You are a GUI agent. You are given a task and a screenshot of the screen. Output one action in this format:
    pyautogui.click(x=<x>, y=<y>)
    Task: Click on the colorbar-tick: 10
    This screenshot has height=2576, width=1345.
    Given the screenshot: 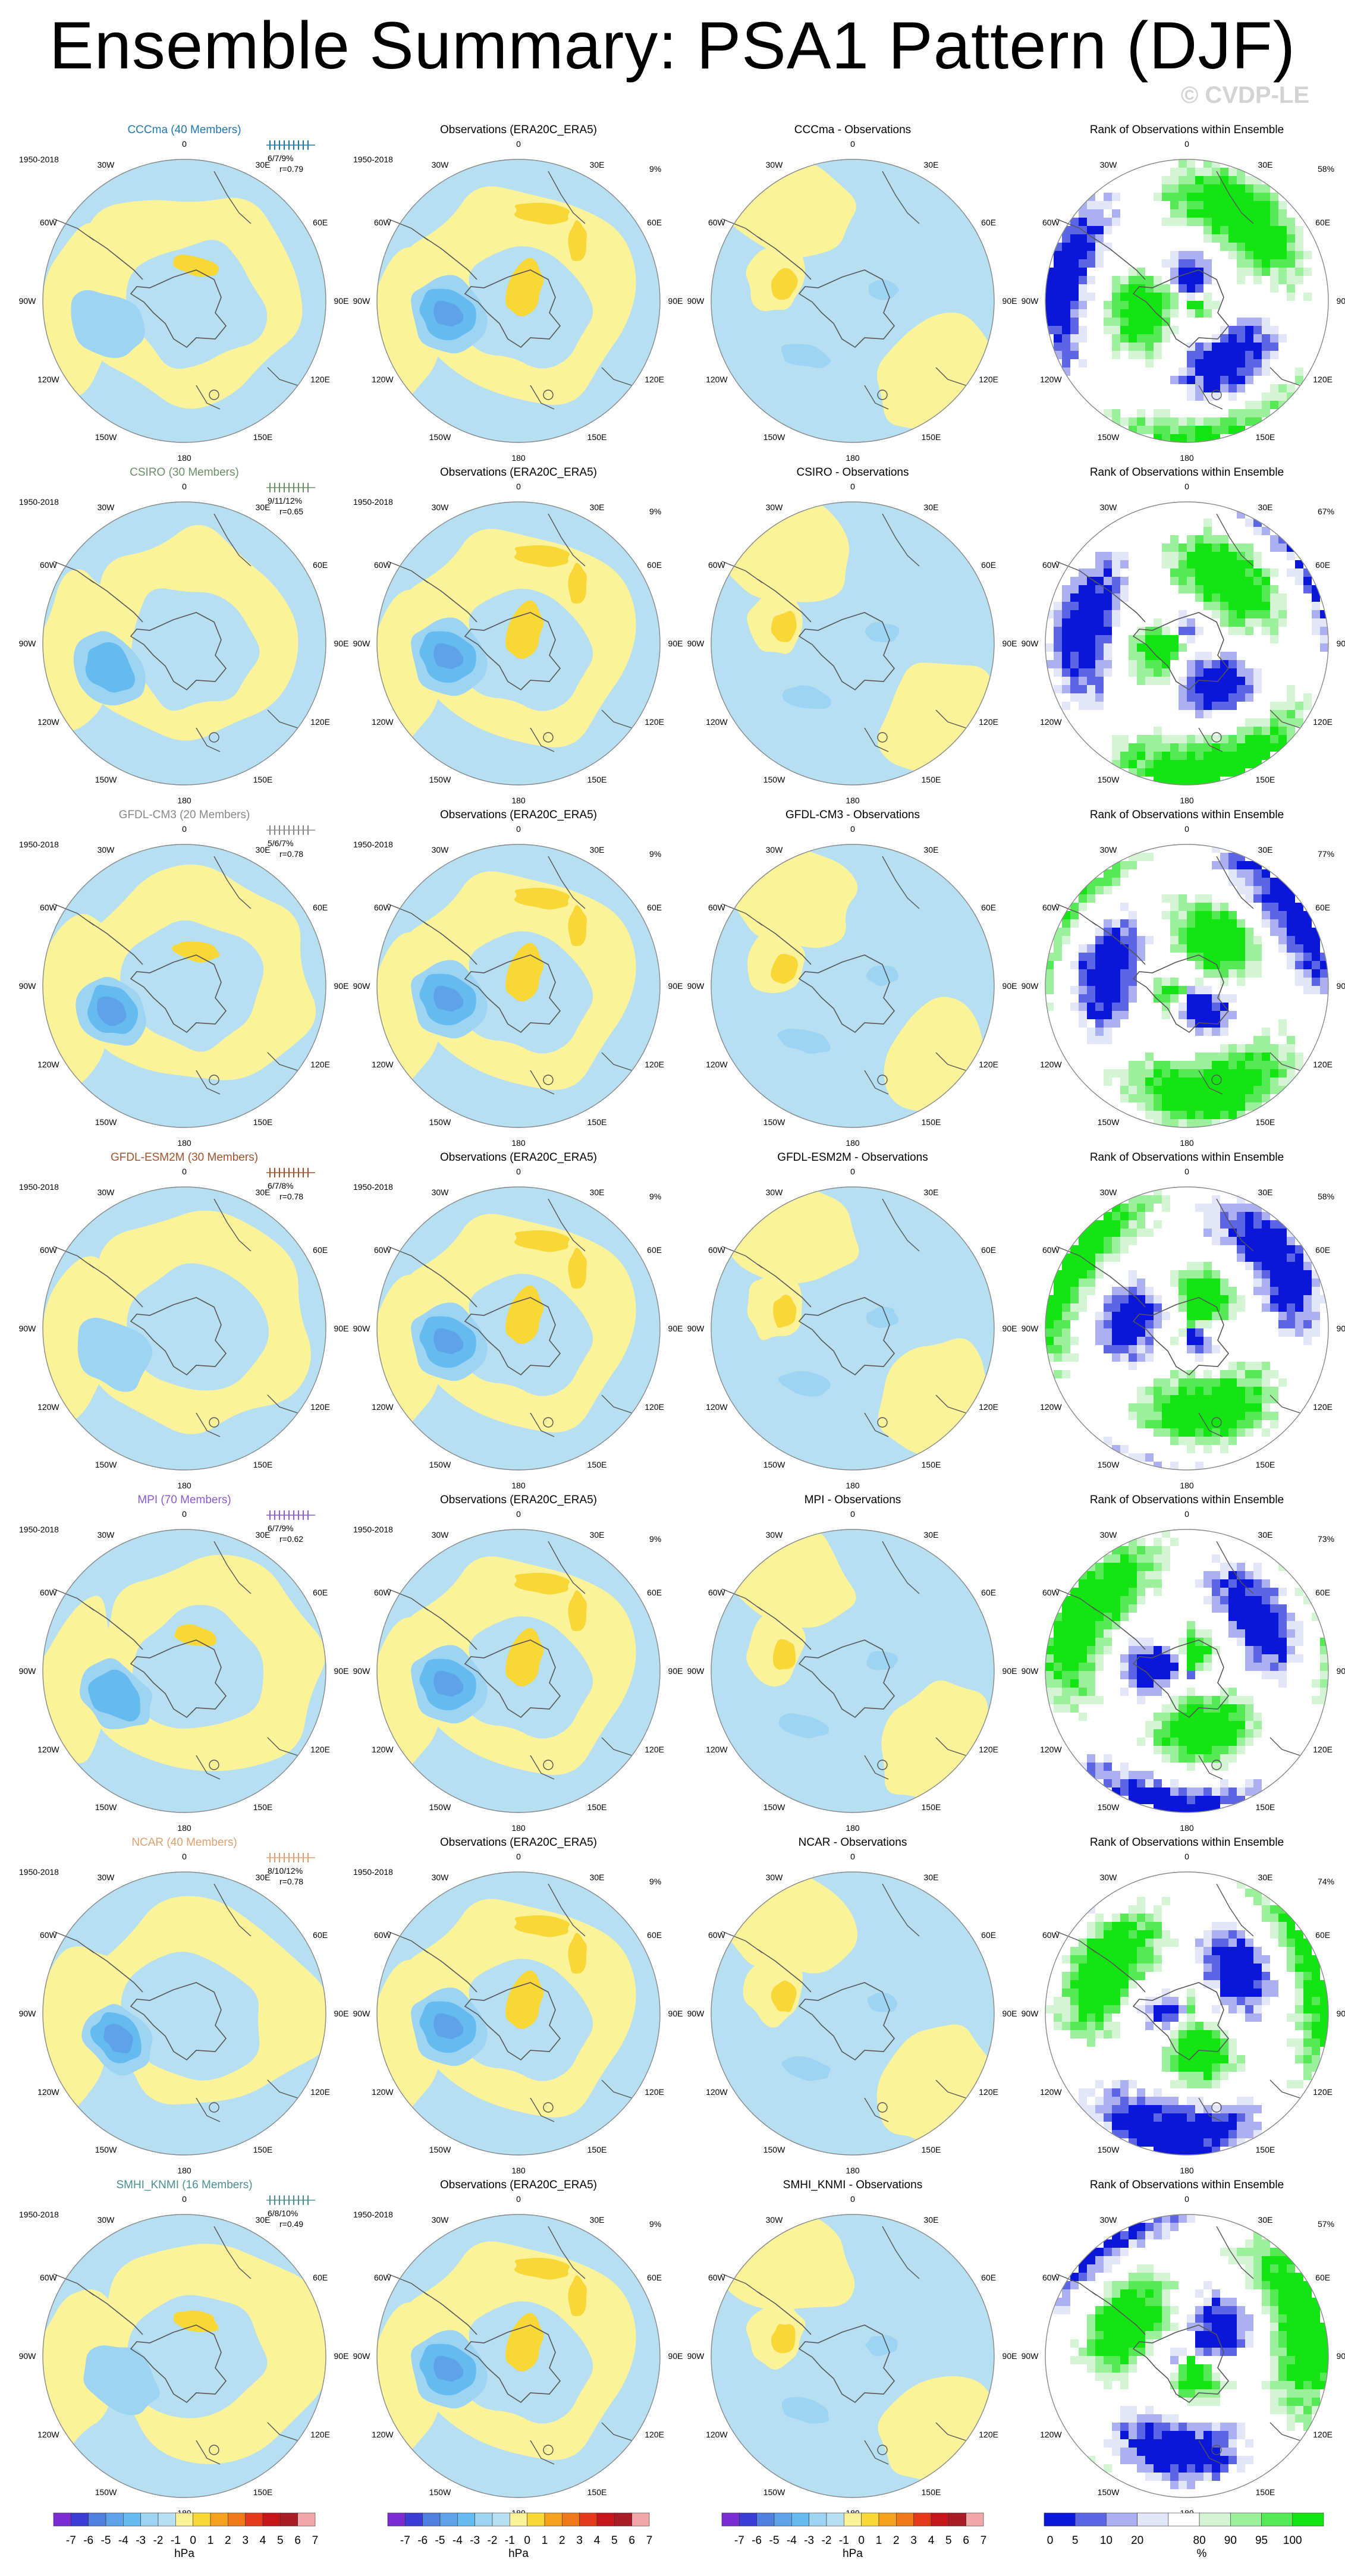 What is the action you would take?
    pyautogui.click(x=1106, y=2540)
    